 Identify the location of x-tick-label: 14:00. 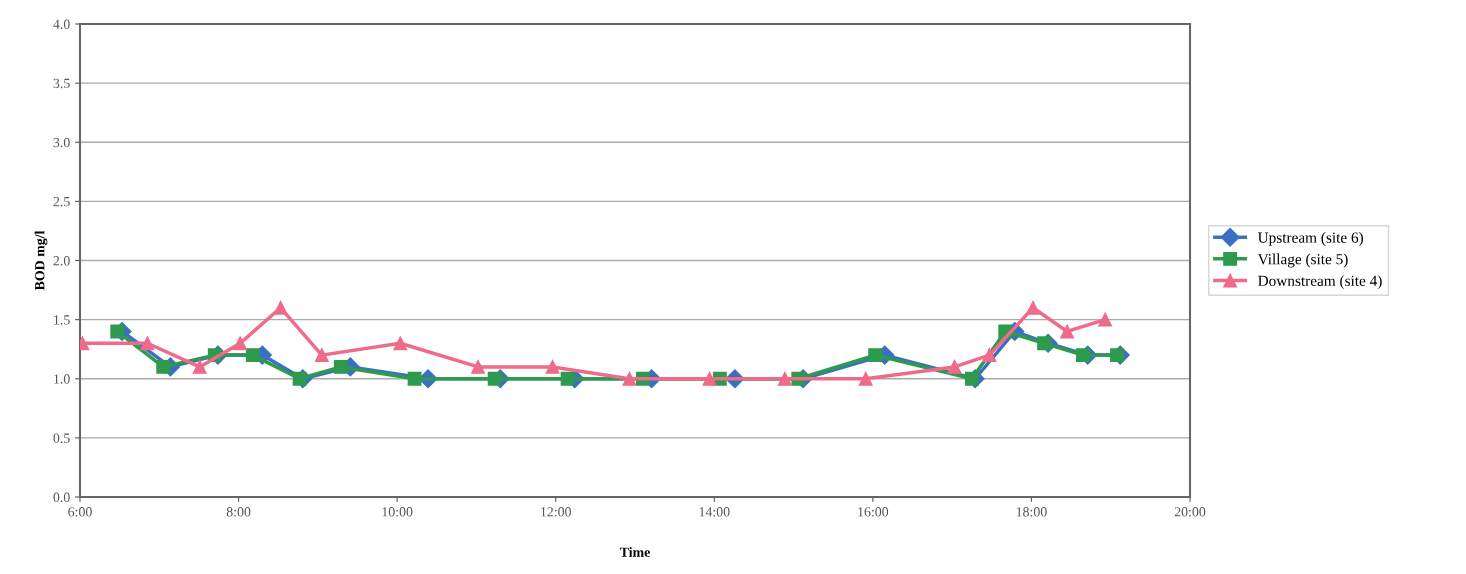
(714, 512).